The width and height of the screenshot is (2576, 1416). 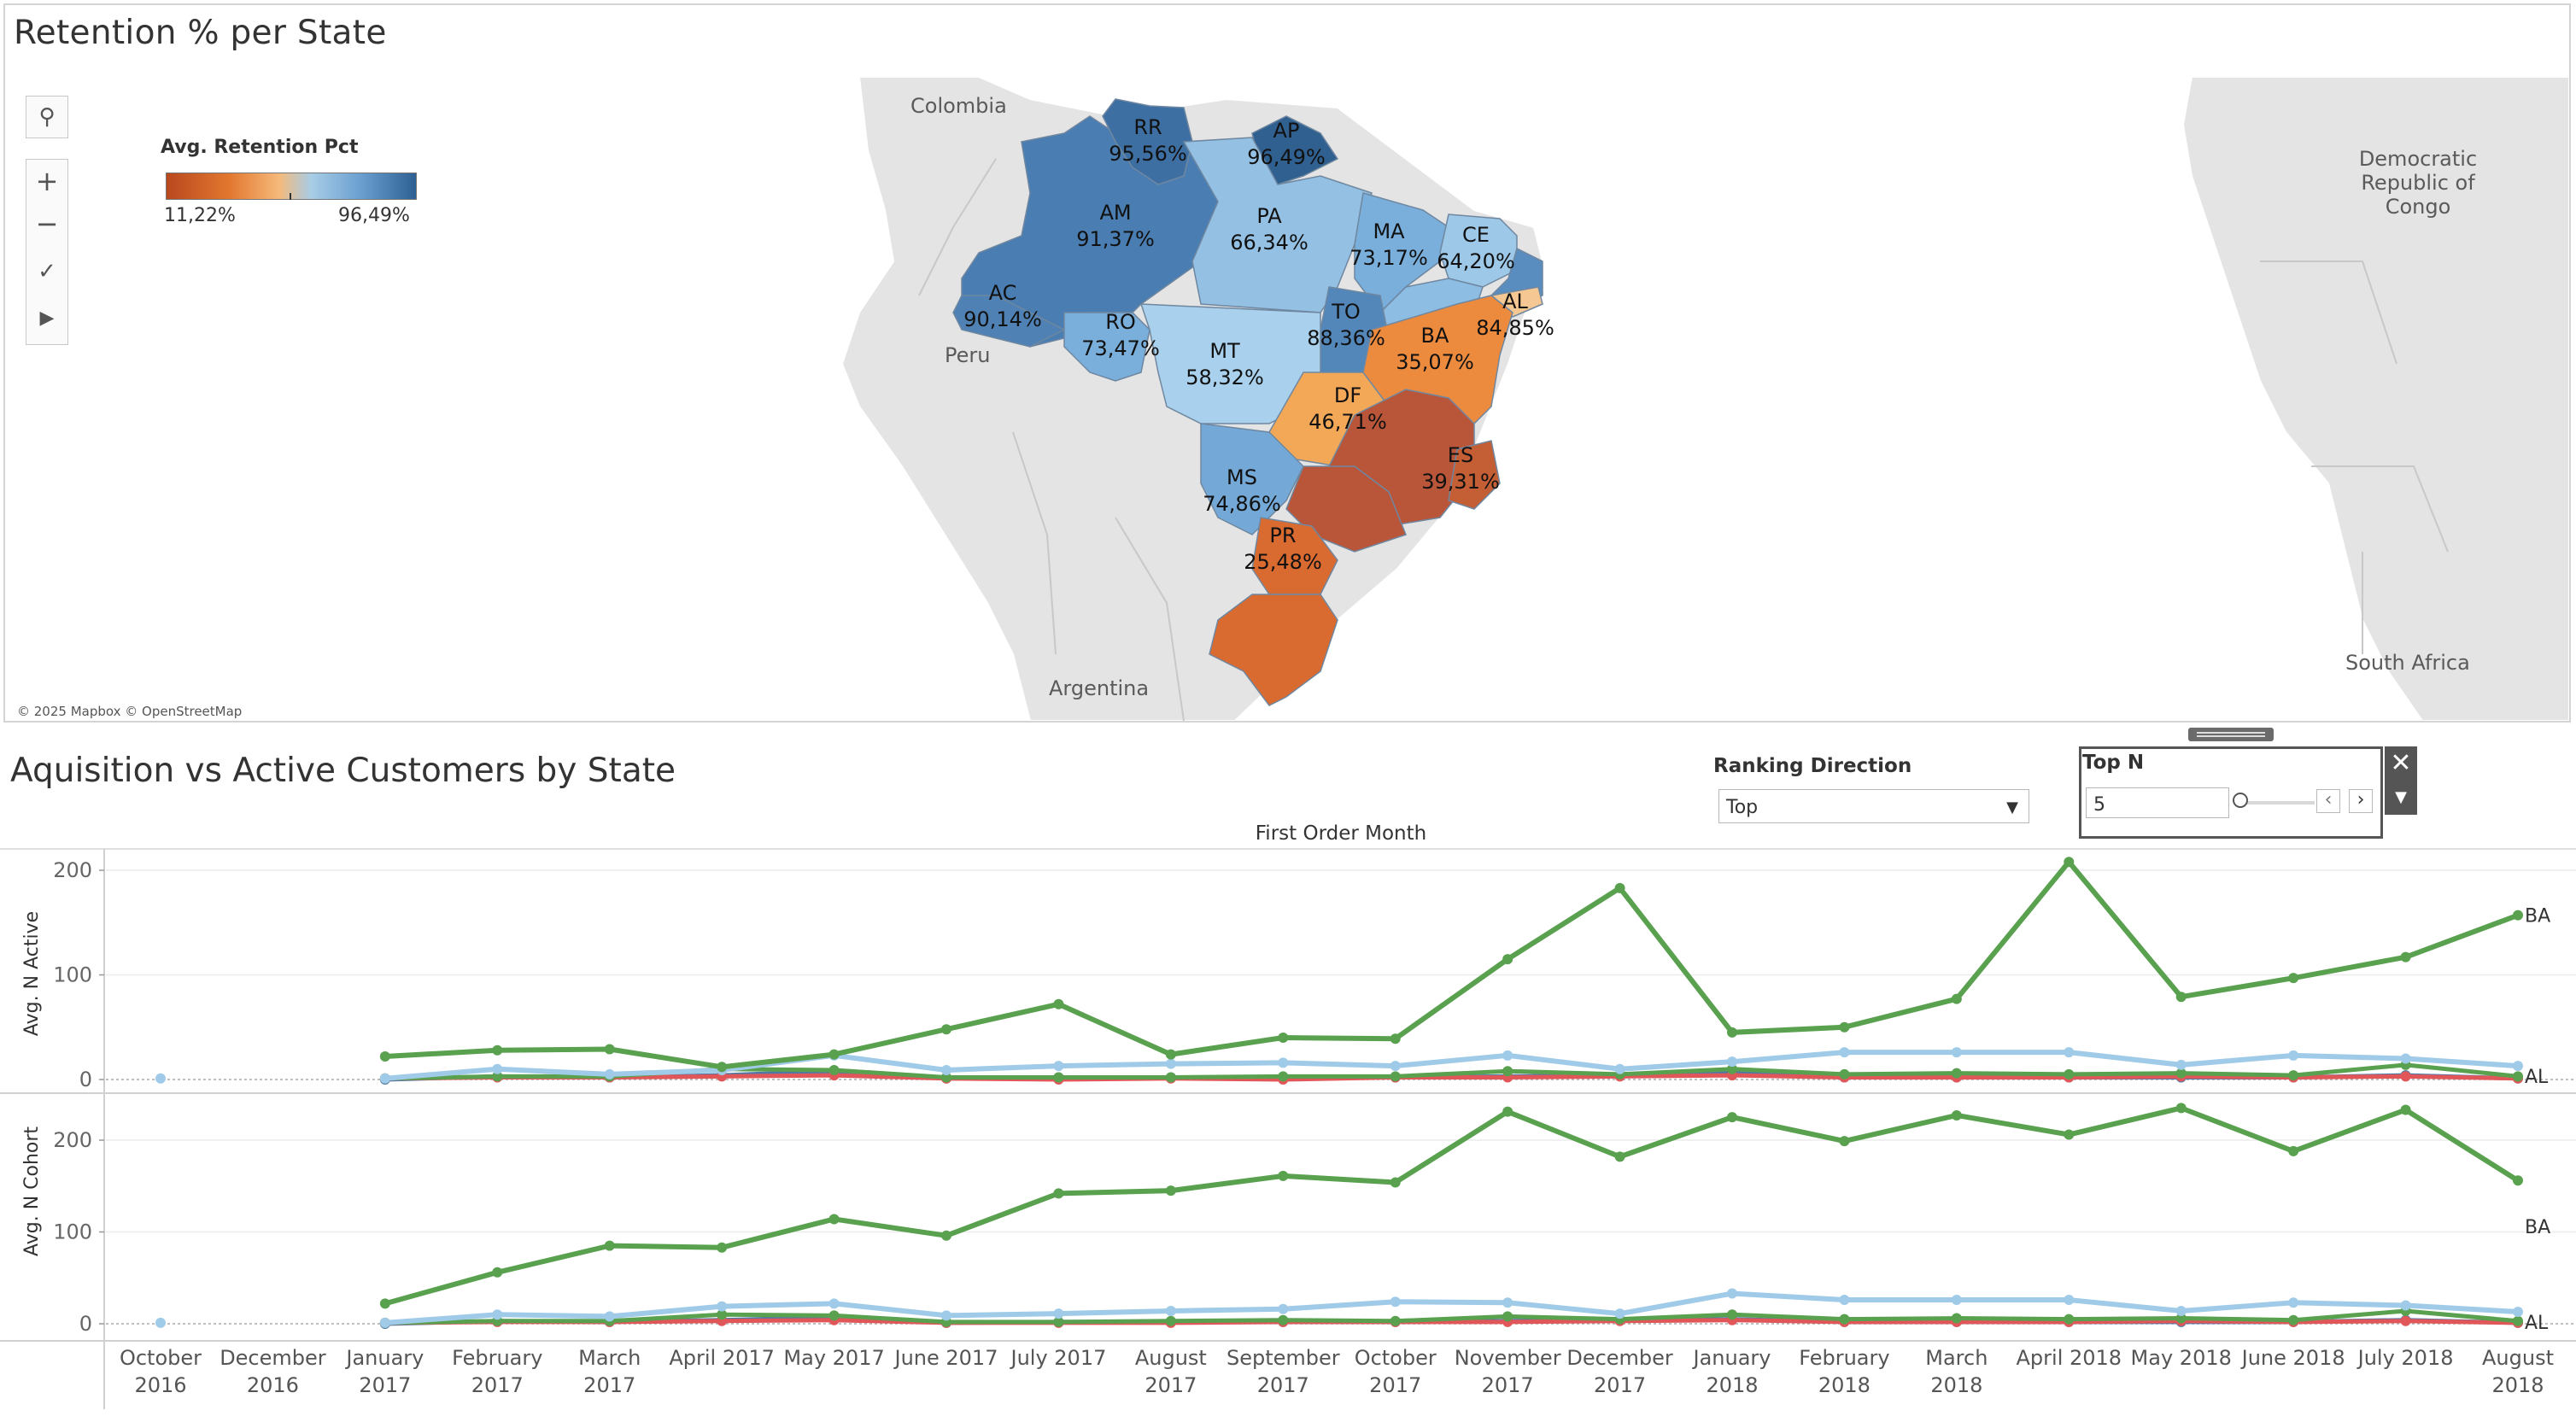 What do you see at coordinates (46, 271) in the screenshot?
I see `pin-reset-button: ✓` at bounding box center [46, 271].